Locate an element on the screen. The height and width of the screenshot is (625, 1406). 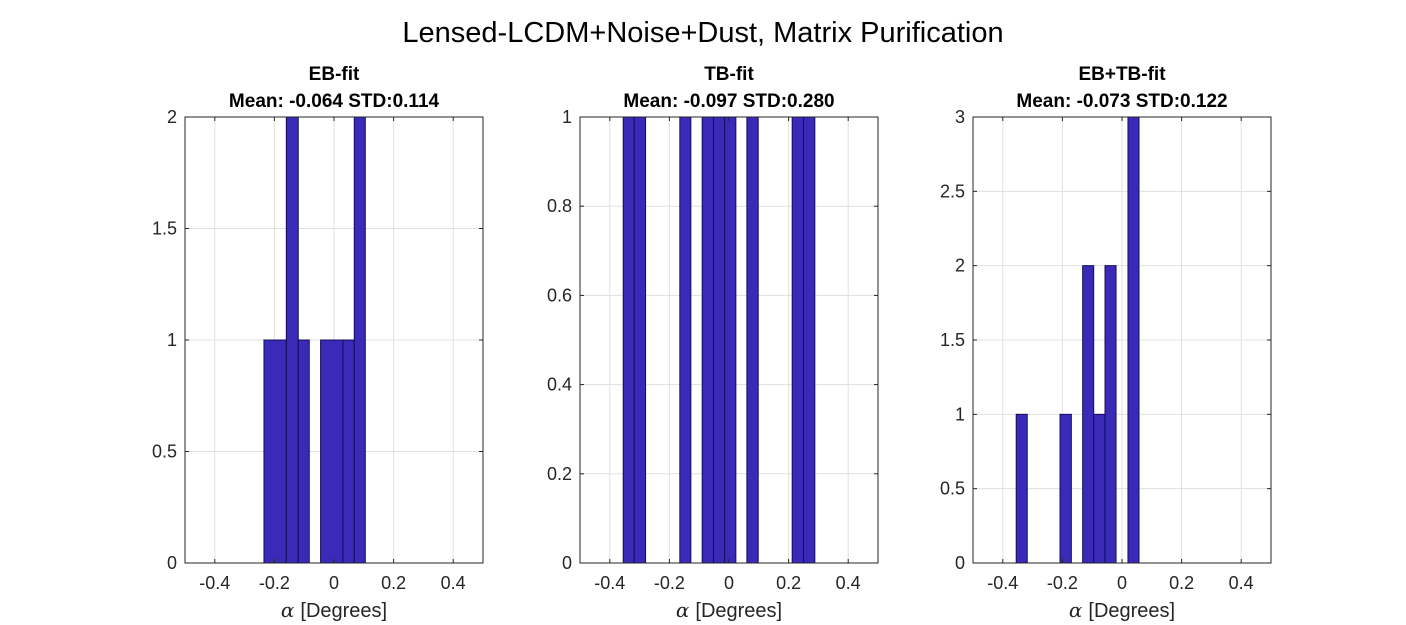
y-tick-label: 0.2 is located at coordinates (559, 474).